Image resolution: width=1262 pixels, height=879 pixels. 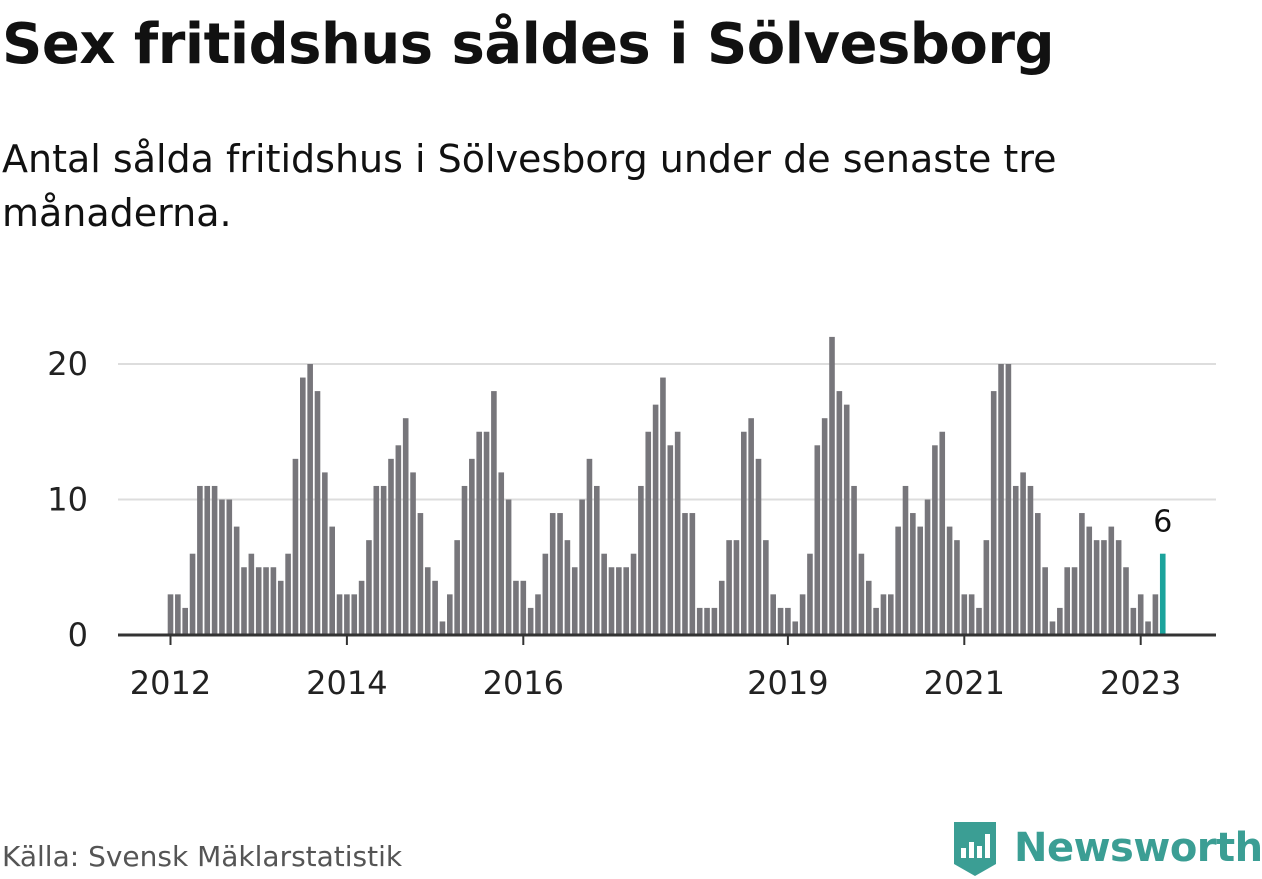 I want to click on x-tick-label: 2014, so click(x=346, y=683).